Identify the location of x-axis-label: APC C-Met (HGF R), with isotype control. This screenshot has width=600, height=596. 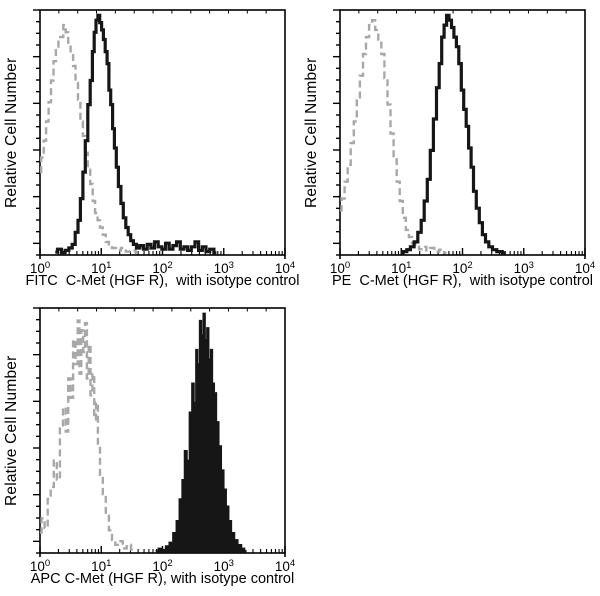
(162, 579).